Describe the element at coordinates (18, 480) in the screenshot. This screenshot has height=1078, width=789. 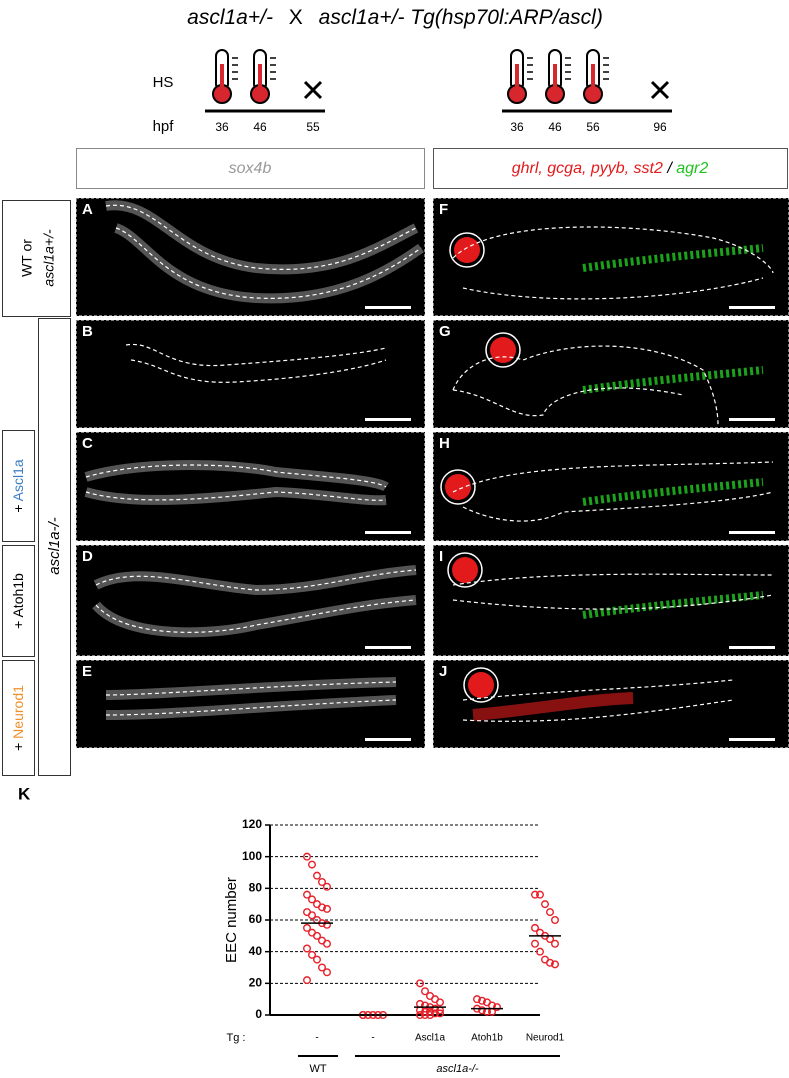
I see `gene: Ascl1a` at that location.